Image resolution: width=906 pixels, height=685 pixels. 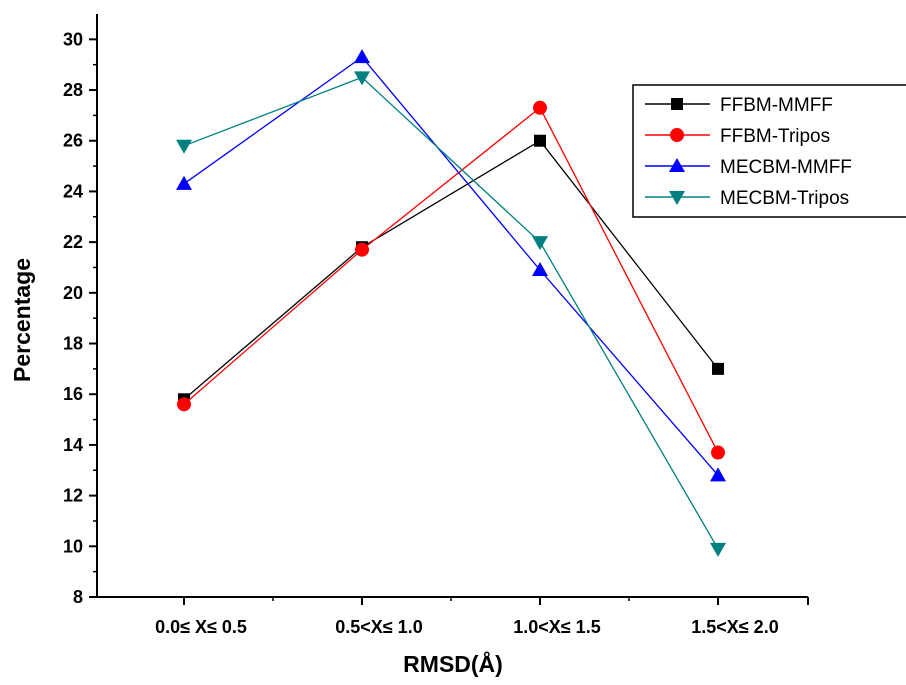 I want to click on legend-item: FFBM-Tripos, so click(x=737, y=136).